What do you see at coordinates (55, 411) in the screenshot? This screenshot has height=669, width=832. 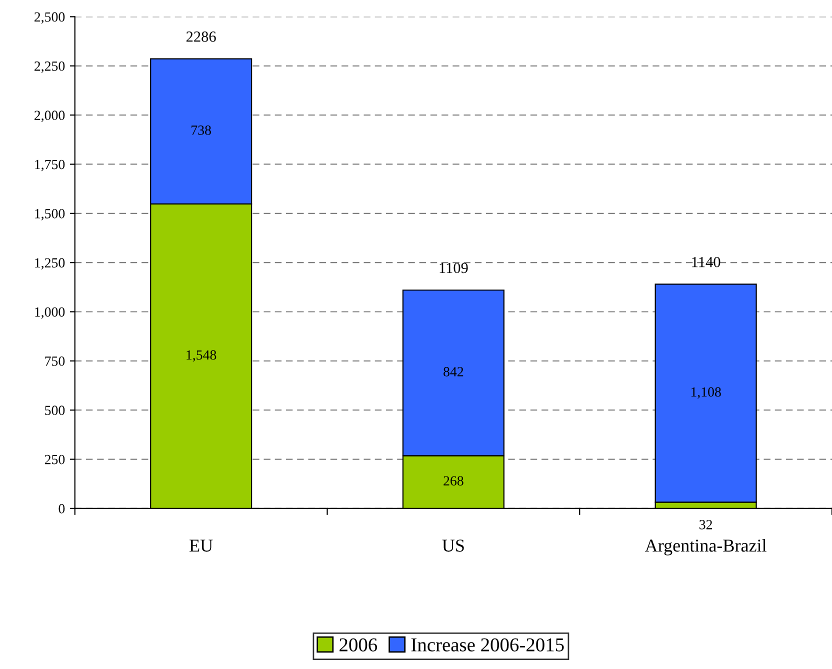 I see `y-tick-label: 500` at bounding box center [55, 411].